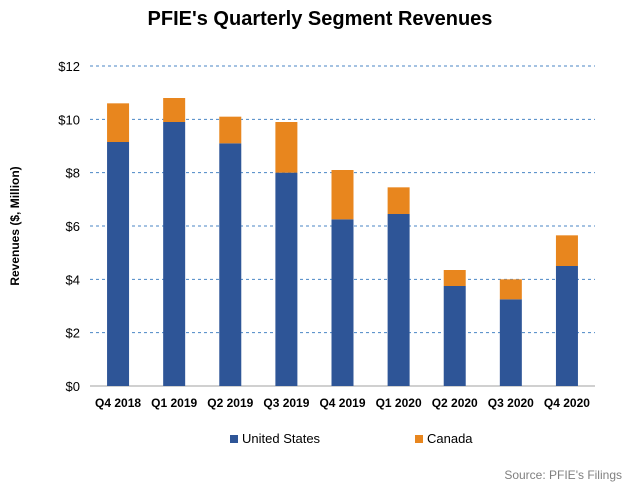  Describe the element at coordinates (567, 403) in the screenshot. I see `x-tick-label: Q4 2020` at that location.